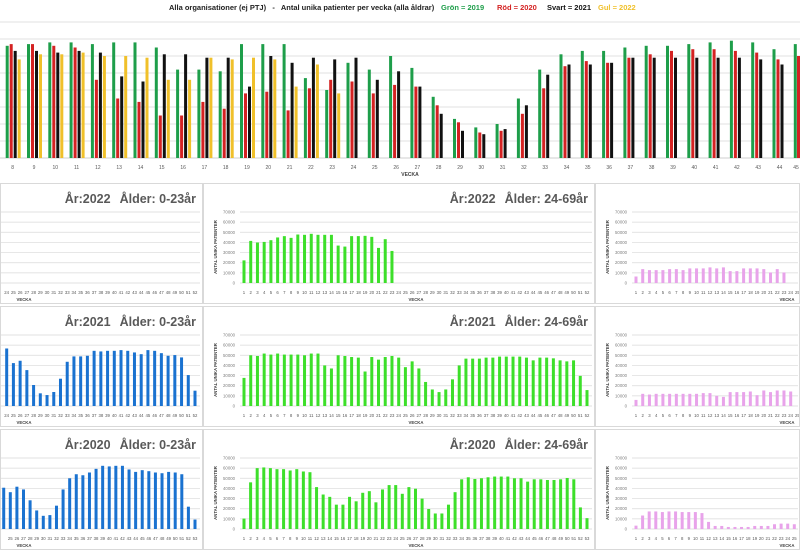  What do you see at coordinates (229, 478) in the screenshot?
I see `y-tick-label: 50000` at bounding box center [229, 478].